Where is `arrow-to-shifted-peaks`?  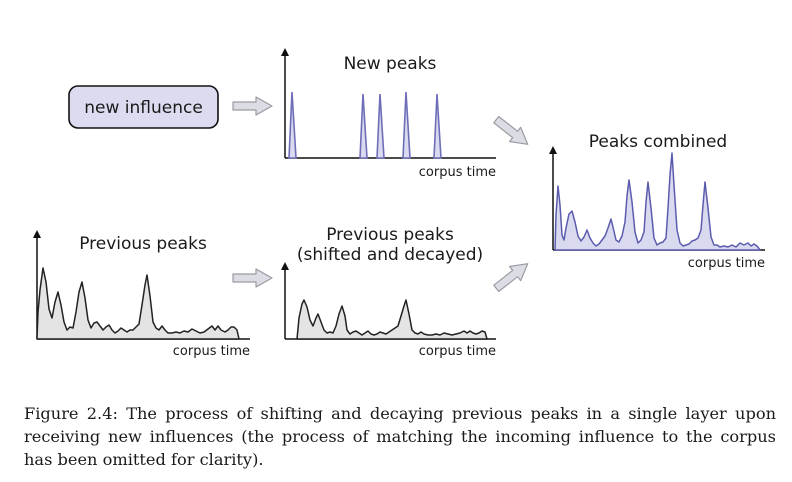
arrow-to-shifted-peaks is located at coordinates (252, 278).